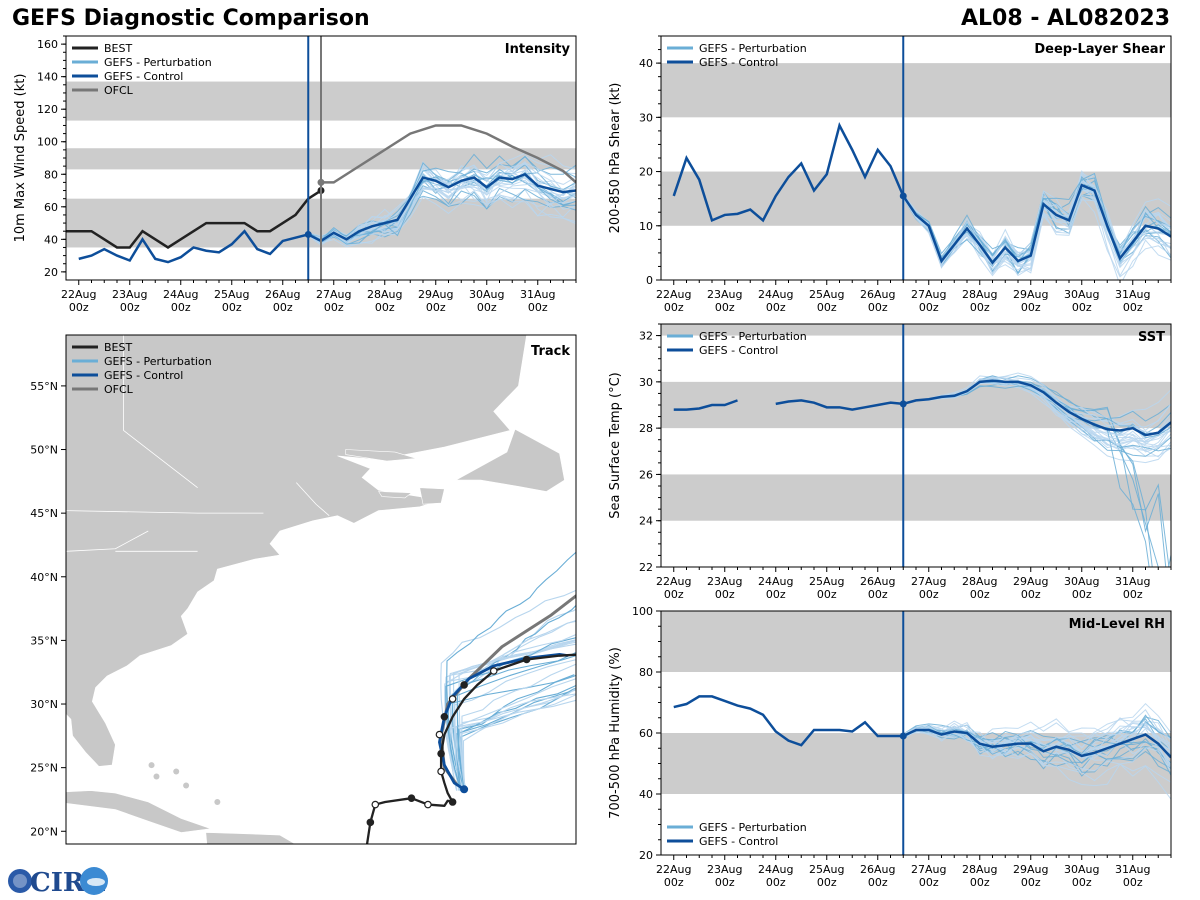 This screenshot has width=1200, height=900. What do you see at coordinates (979, 581) in the screenshot?
I see `sst-xtick-day: 28Aug` at bounding box center [979, 581].